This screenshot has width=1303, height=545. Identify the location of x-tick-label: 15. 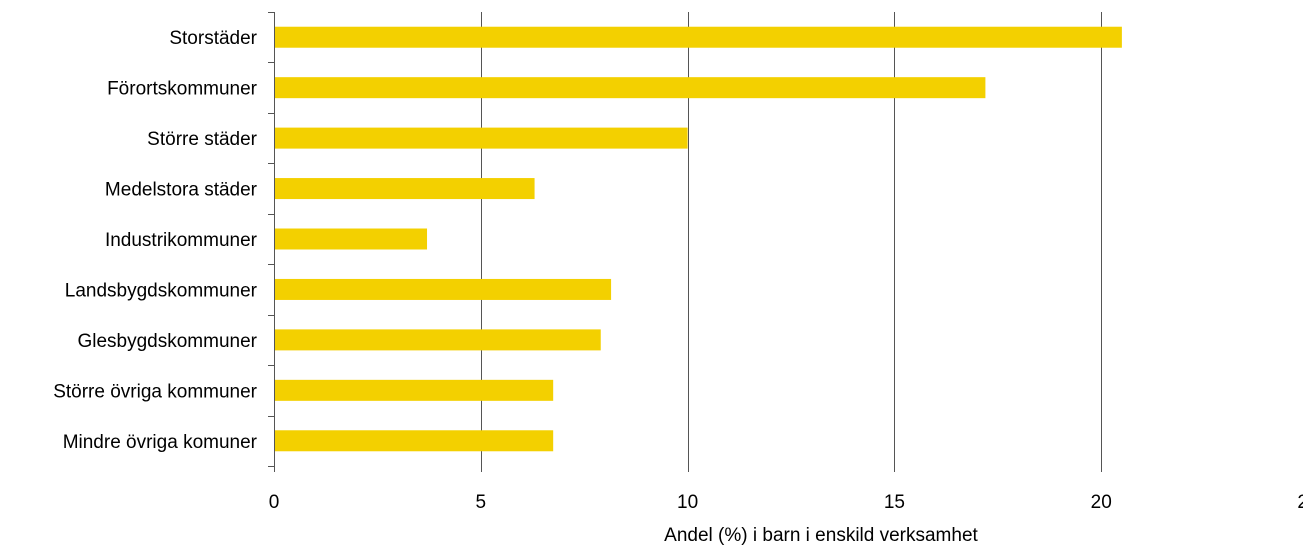
(894, 502).